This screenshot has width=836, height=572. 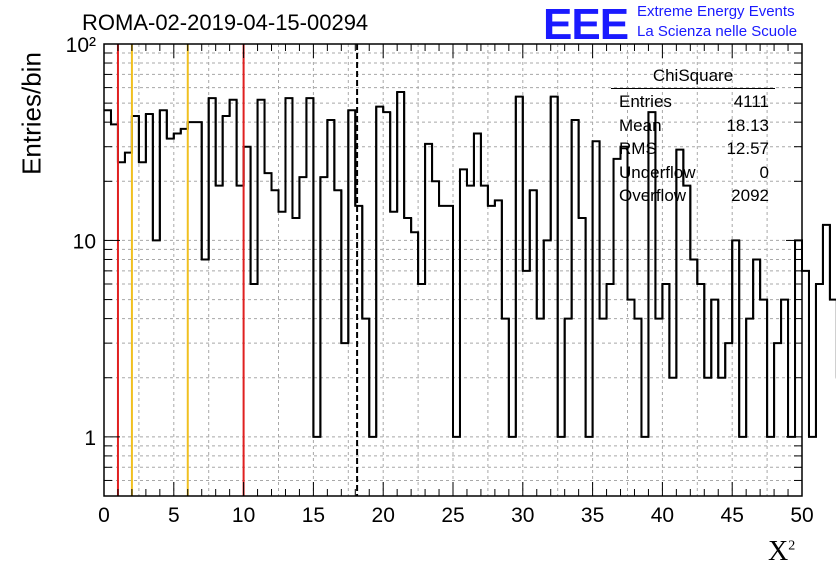 I want to click on stats-value: 0, so click(x=764, y=172).